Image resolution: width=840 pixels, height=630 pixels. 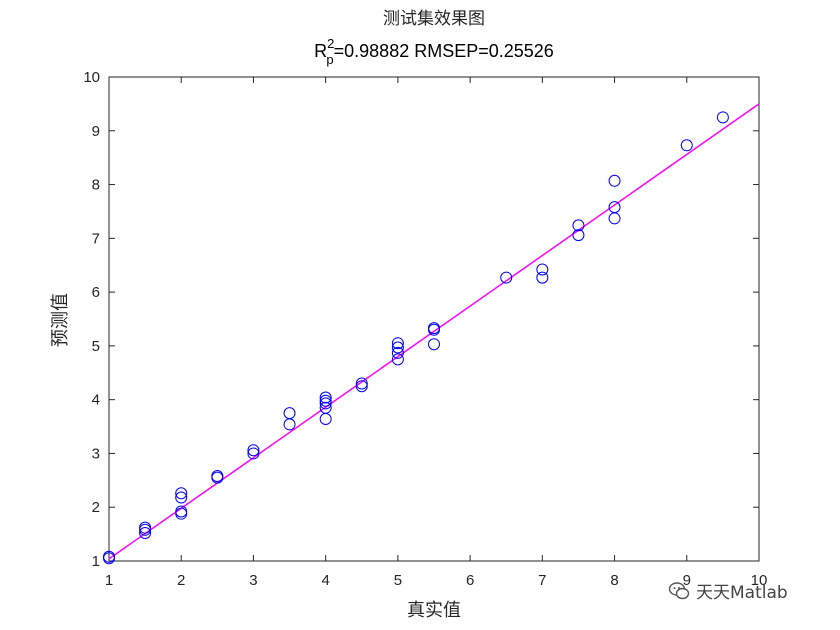 I want to click on y-tick-label: 9, so click(x=96, y=131).